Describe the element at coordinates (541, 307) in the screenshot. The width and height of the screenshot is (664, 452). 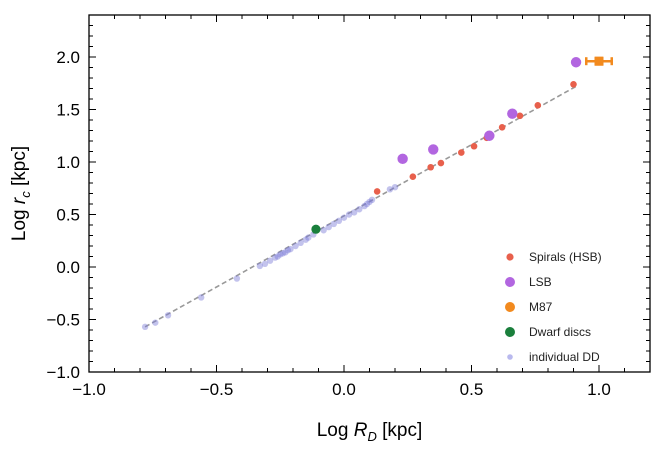
I see `legend-label: M87` at that location.